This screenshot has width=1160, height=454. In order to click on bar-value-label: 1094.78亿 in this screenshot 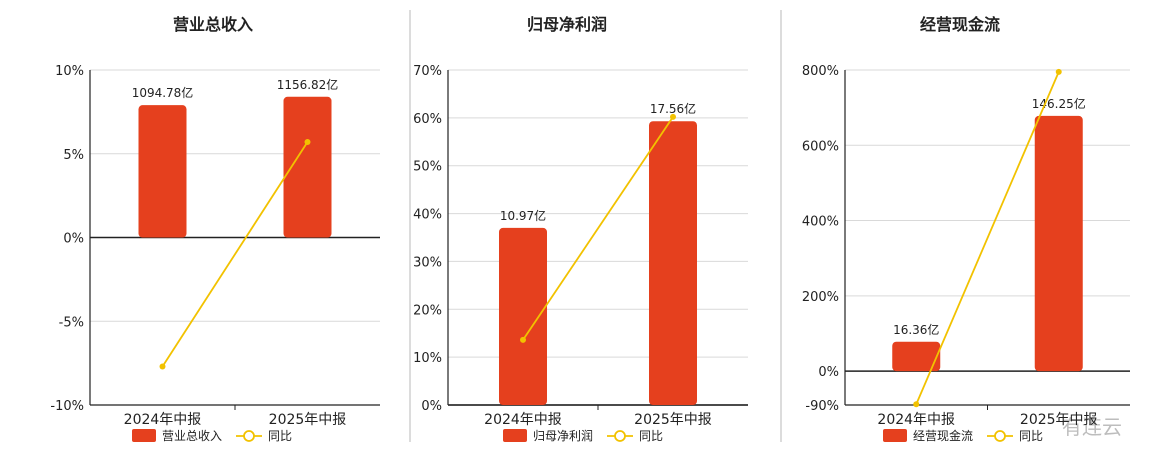, I will do `click(163, 92)`.